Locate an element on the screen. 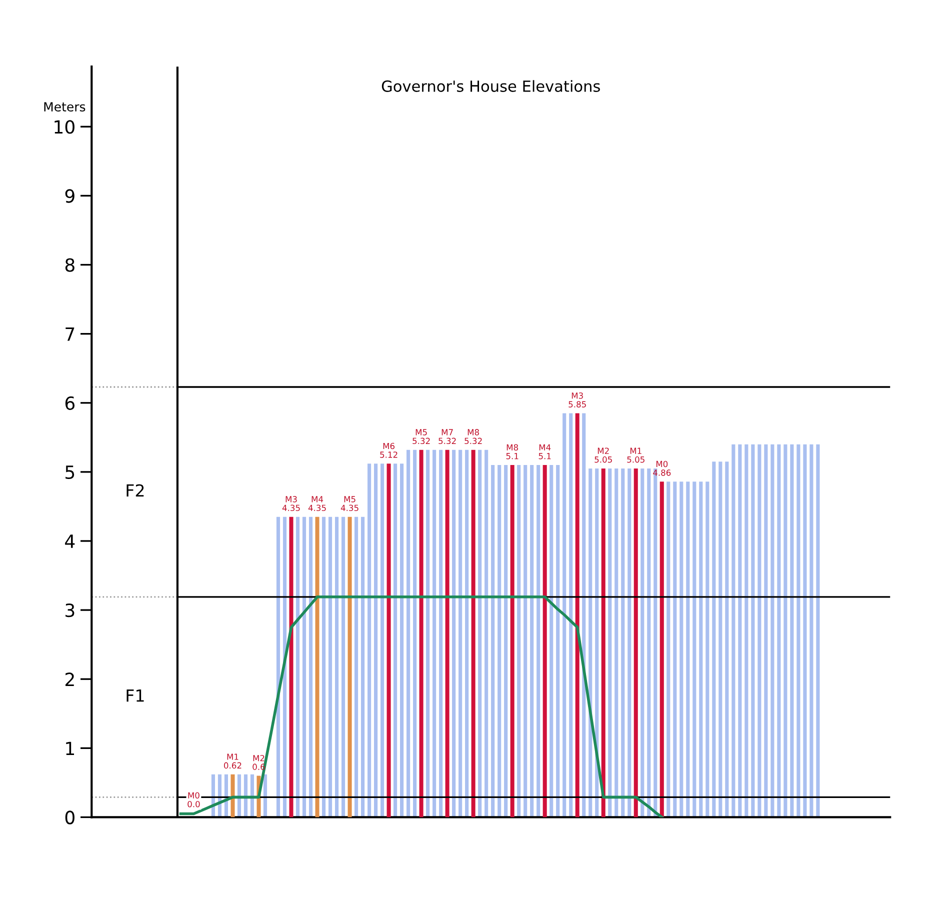 Image resolution: width=935 pixels, height=900 pixels. text: F2 is located at coordinates (135, 490).